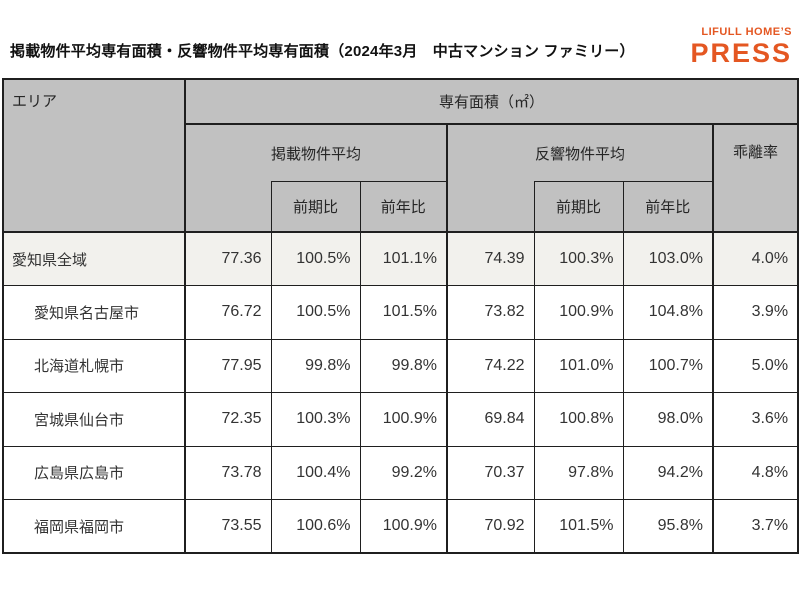 The height and width of the screenshot is (600, 800). Describe the element at coordinates (668, 526) in the screenshot. I see `hankyo-zennen-cell: 95.8%` at that location.